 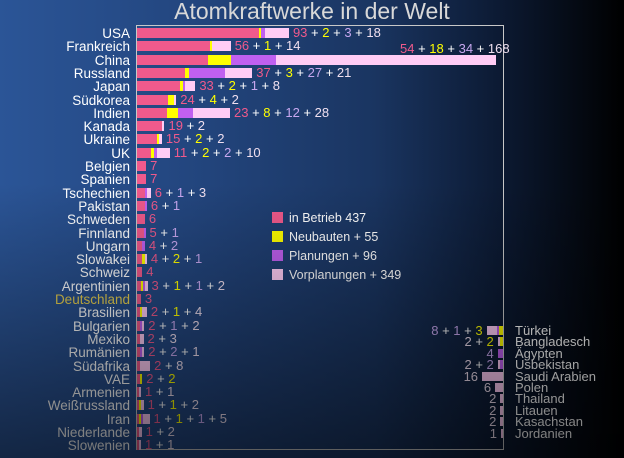 What do you see at coordinates (168, 365) in the screenshot?
I see `bar-value-text: 2 + 8` at bounding box center [168, 365].